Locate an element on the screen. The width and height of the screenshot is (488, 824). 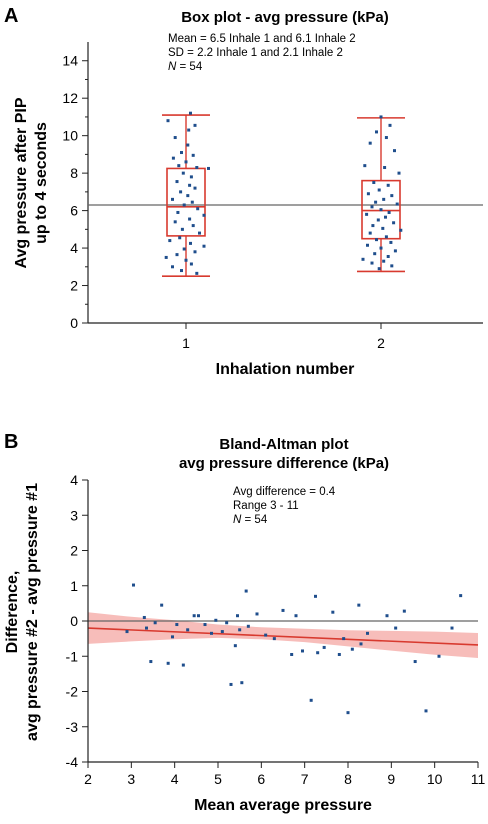
panel-a-y-tick-label: 6 is located at coordinates (74, 211).